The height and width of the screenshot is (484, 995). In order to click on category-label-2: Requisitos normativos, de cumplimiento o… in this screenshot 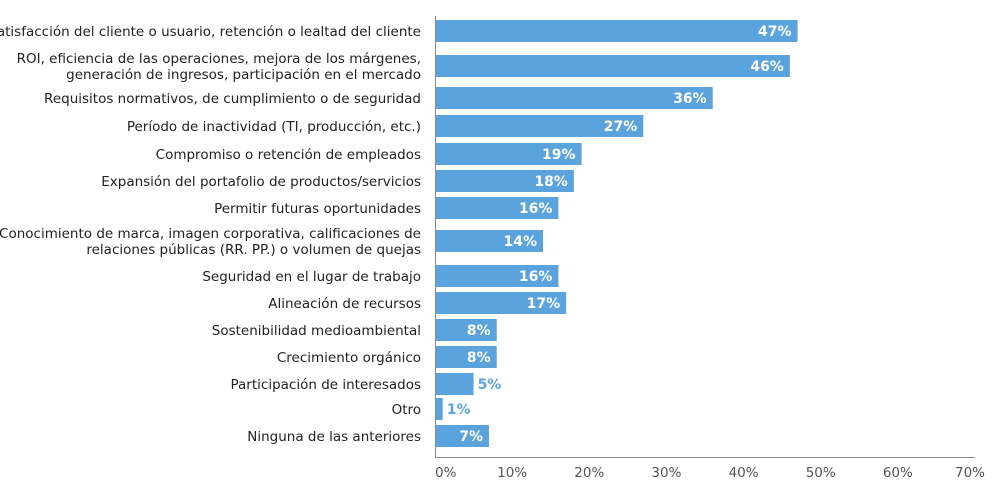, I will do `click(232, 99)`.